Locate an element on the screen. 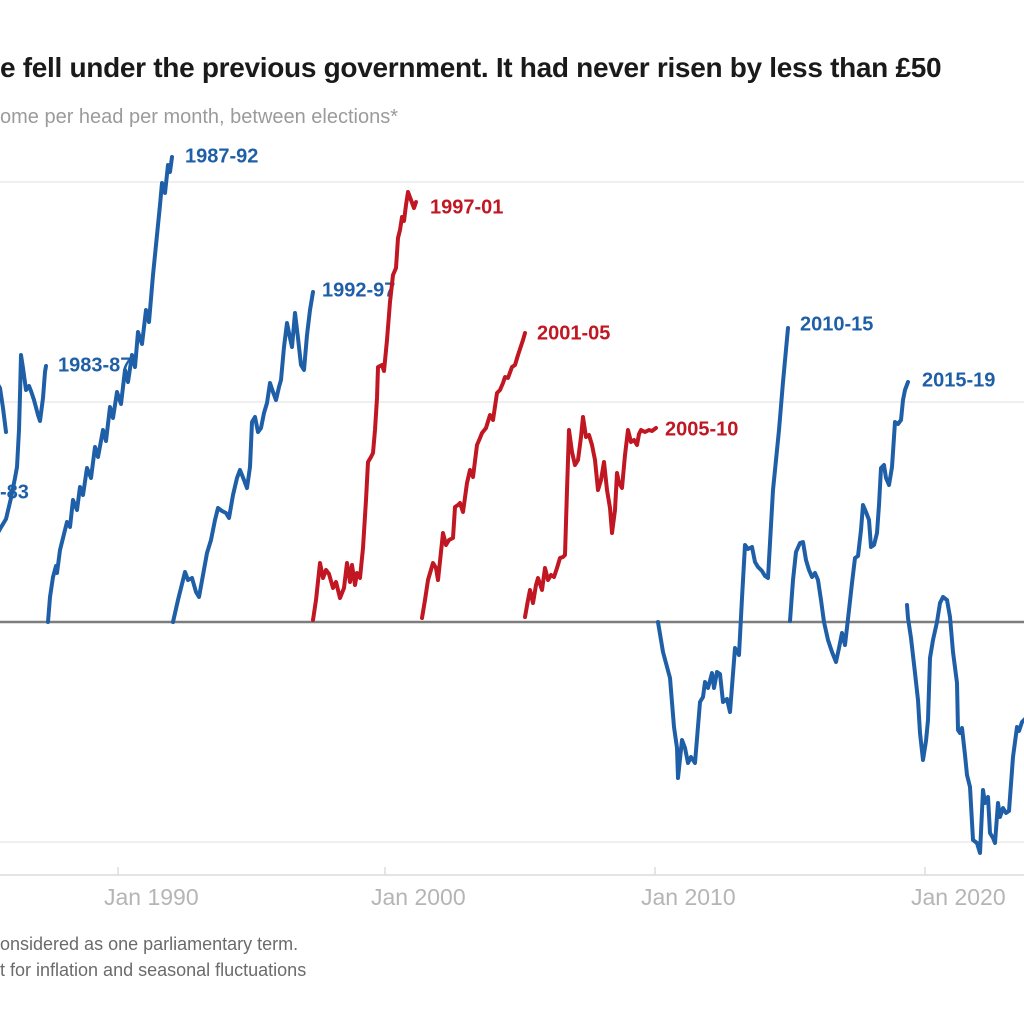  series-label-2010-15: 2010-15 is located at coordinates (836, 324).